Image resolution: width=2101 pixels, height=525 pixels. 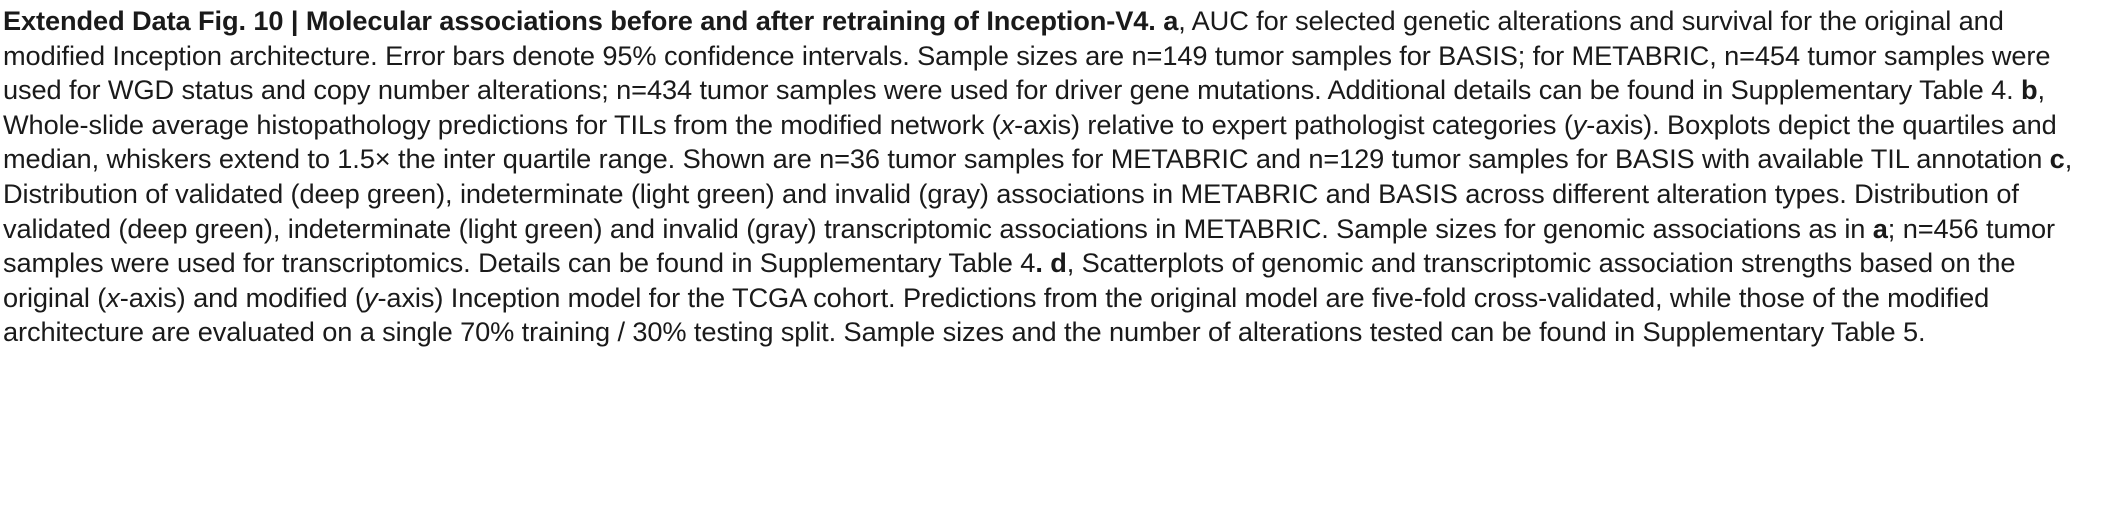 What do you see at coordinates (2029, 90) in the screenshot?
I see `panel-b-marker: b` at bounding box center [2029, 90].